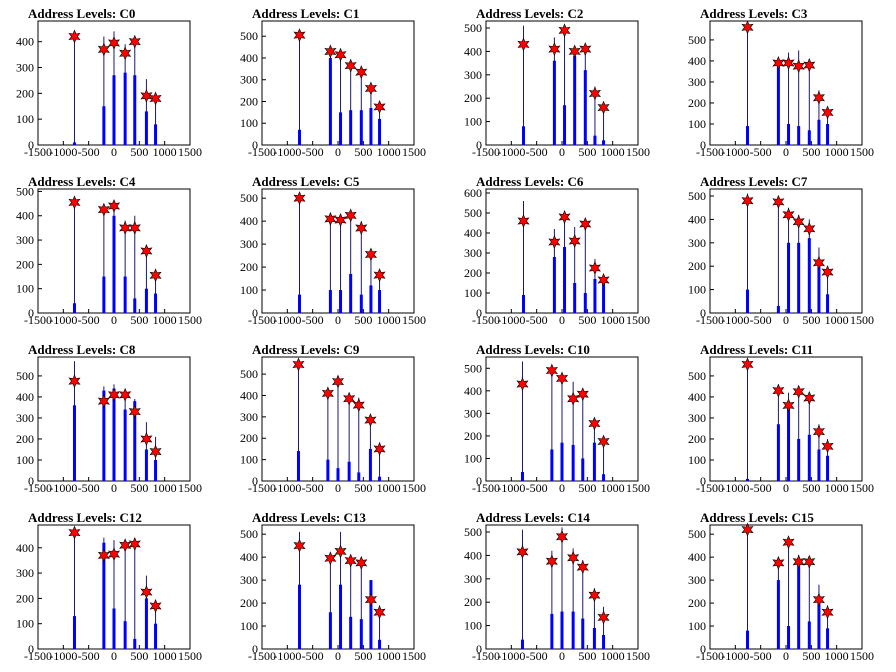  Describe the element at coordinates (306, 13) in the screenshot. I see `panel-title: Address Levels: C1` at that location.